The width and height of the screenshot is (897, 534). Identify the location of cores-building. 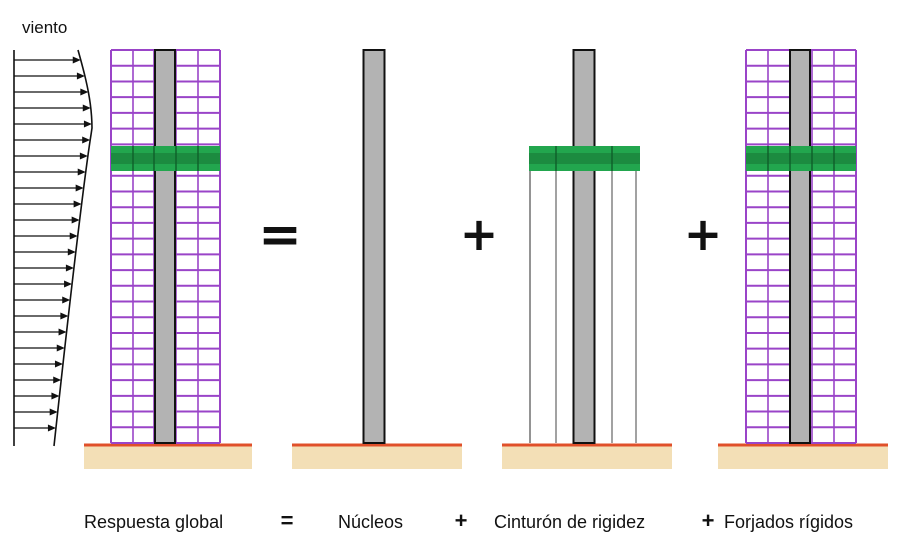
(377, 259).